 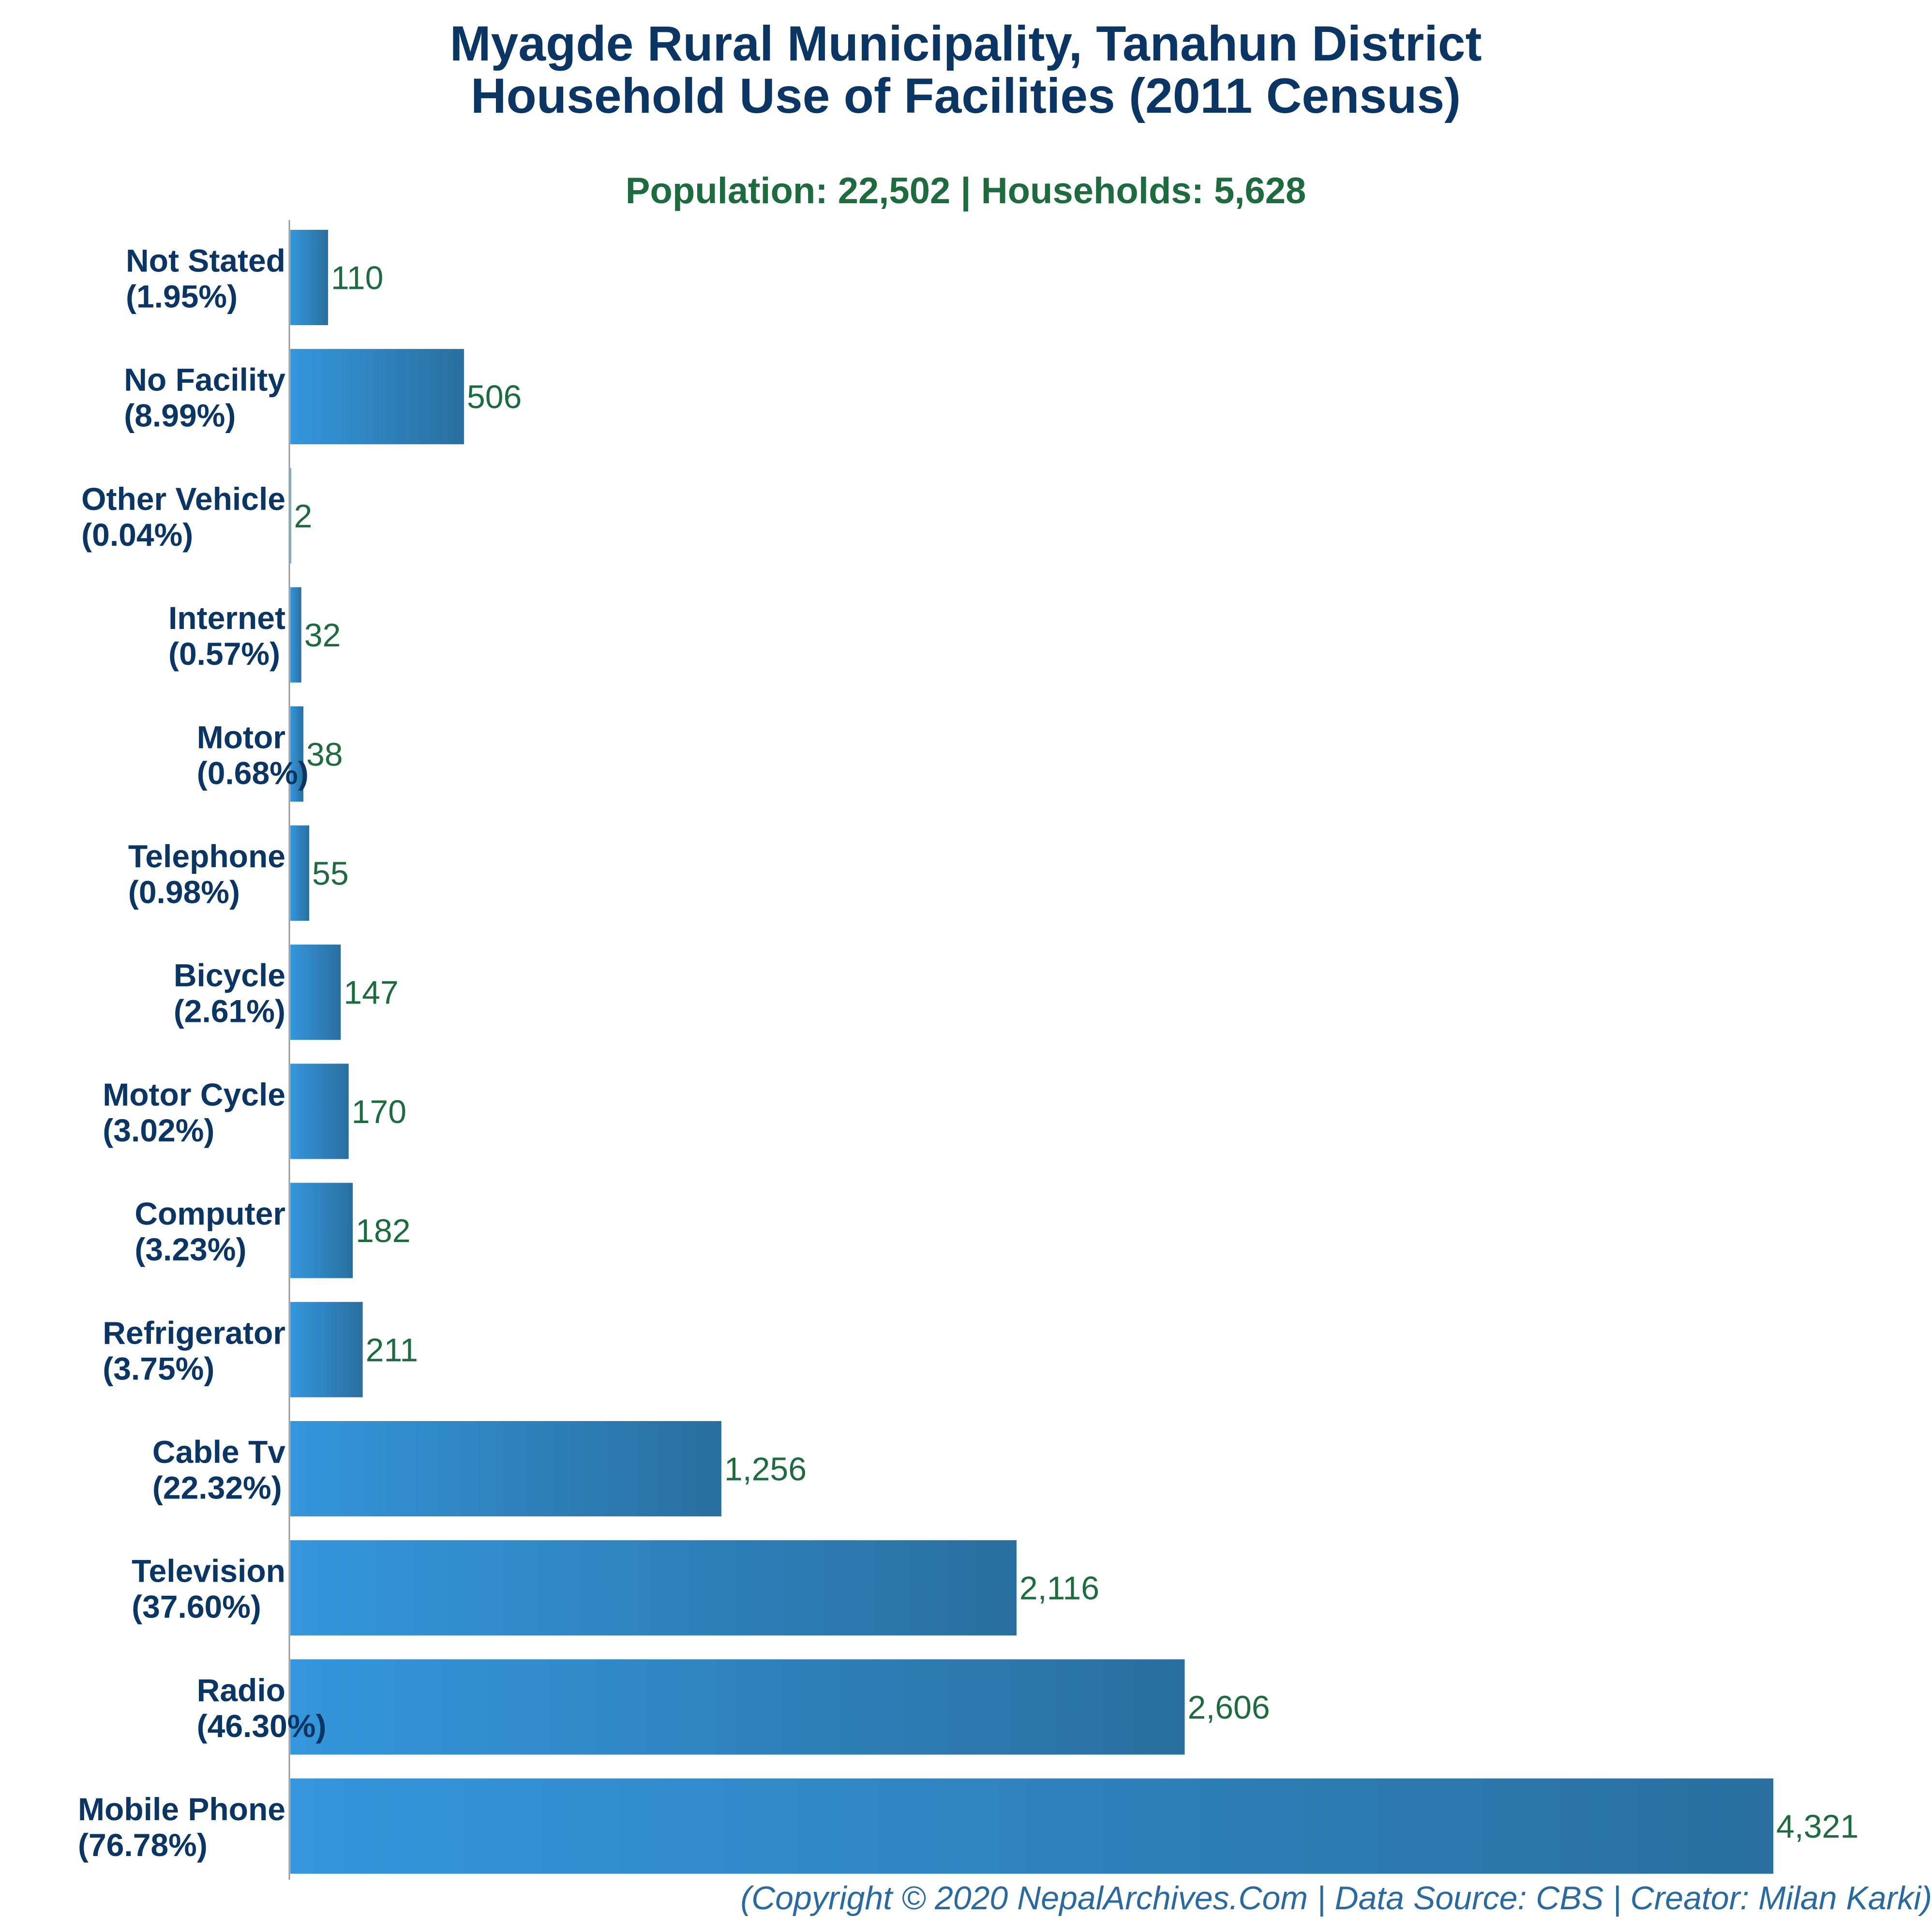 I want to click on category-label: Other Vehicle, so click(x=183, y=499).